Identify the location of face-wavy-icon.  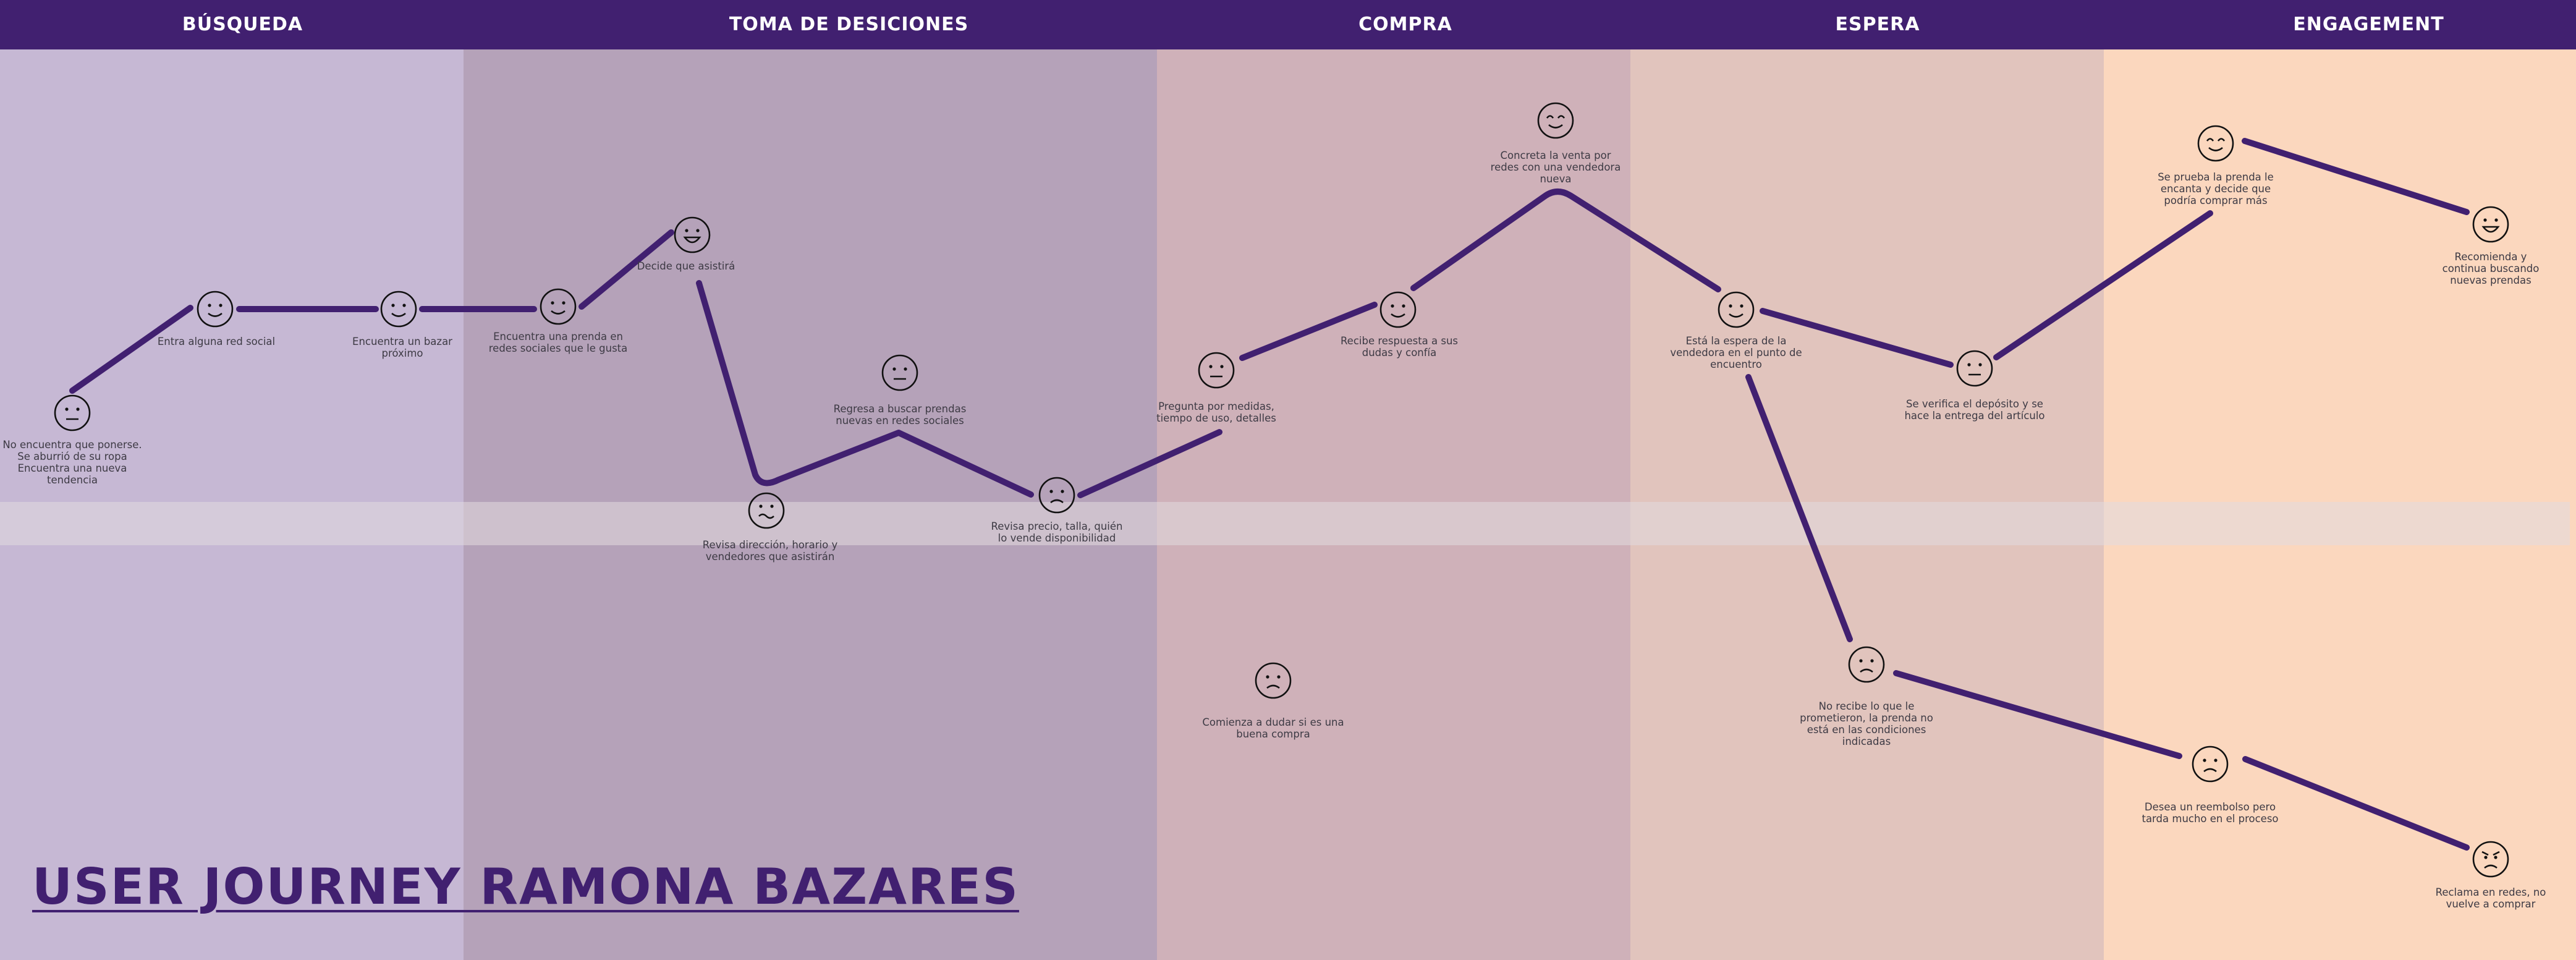
(766, 510).